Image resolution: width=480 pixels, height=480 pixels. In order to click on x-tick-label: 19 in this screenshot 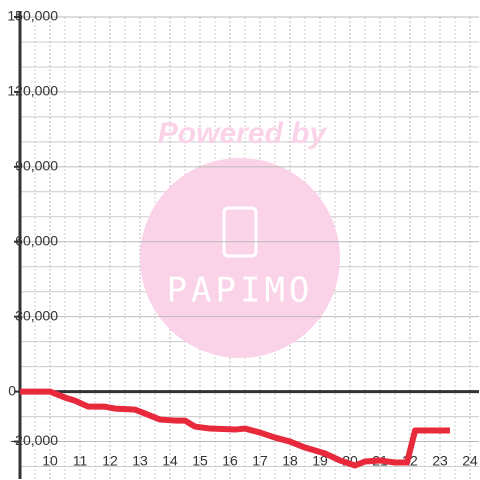, I will do `click(320, 461)`.